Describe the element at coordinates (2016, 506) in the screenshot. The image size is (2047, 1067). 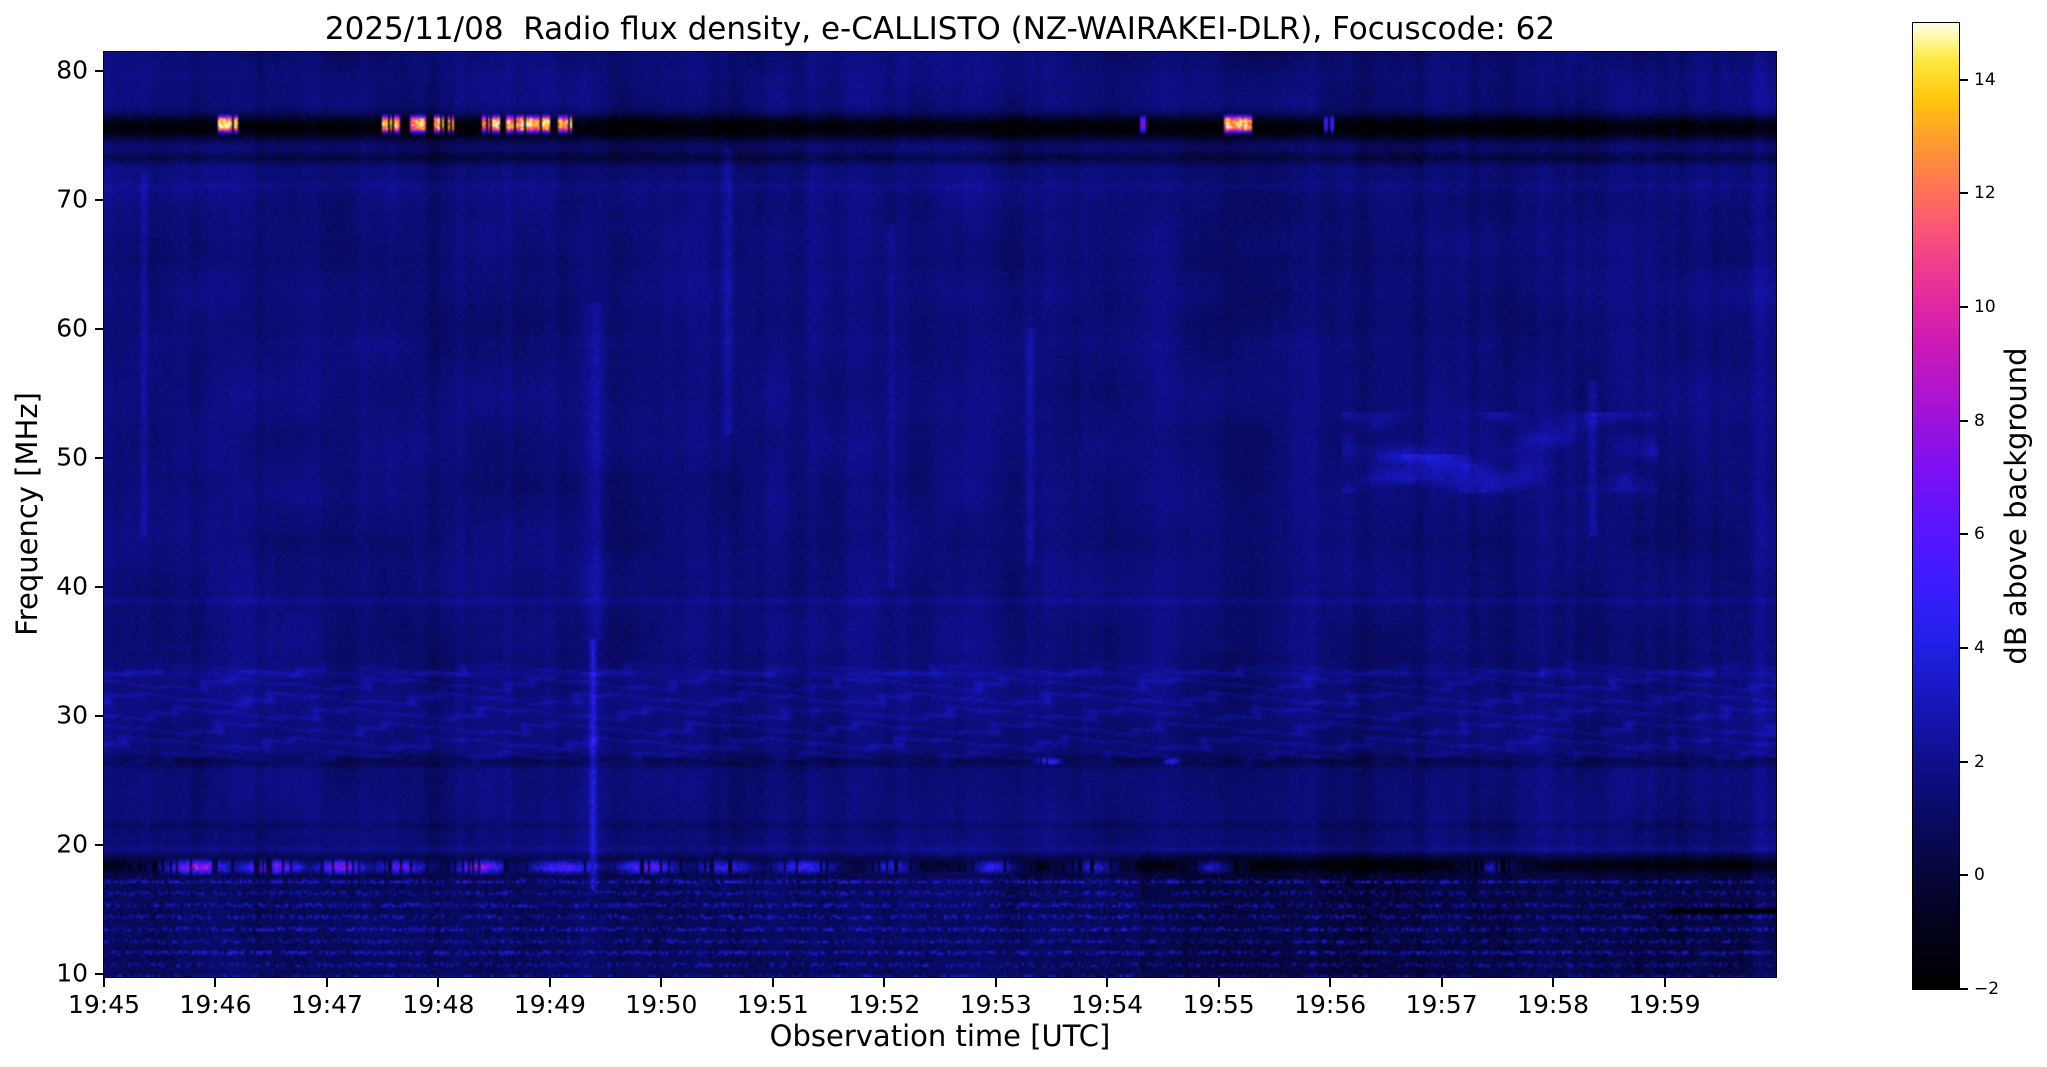
I see `colorbar-label: dB above background` at that location.